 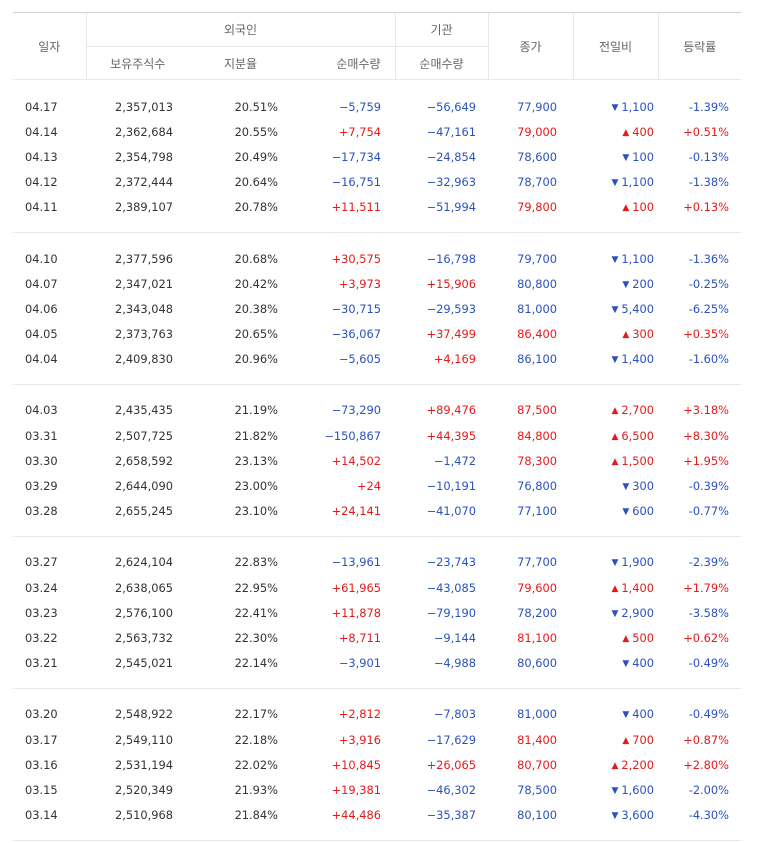 I want to click on cell-ownership: 20.38%, so click(x=256, y=308).